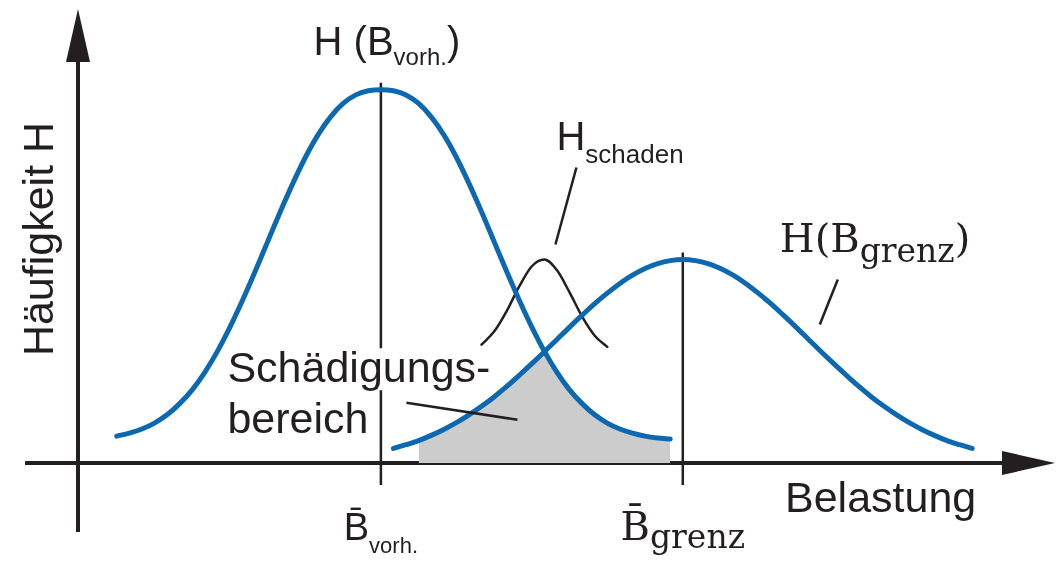  Describe the element at coordinates (881, 497) in the screenshot. I see `x-axis-title: Belastung` at that location.